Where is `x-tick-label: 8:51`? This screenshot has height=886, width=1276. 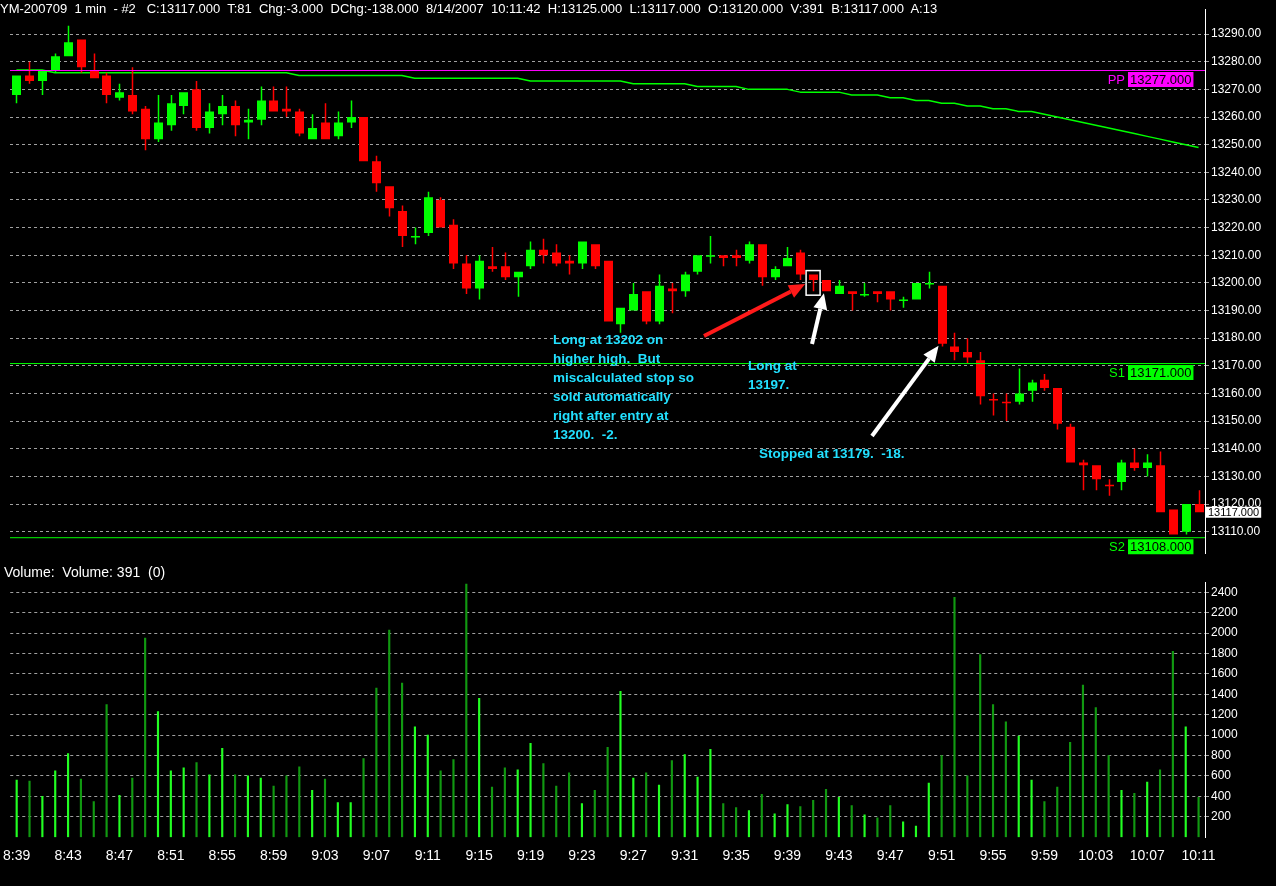 x-tick-label: 8:51 is located at coordinates (171, 855).